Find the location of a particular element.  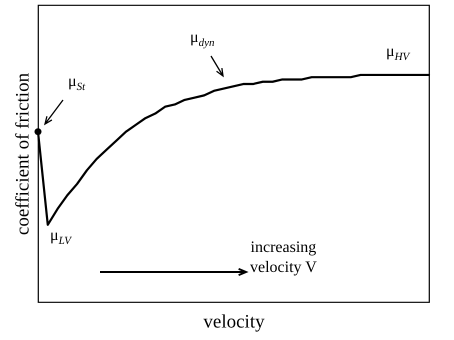

x-axis-title: velocity is located at coordinates (234, 322).